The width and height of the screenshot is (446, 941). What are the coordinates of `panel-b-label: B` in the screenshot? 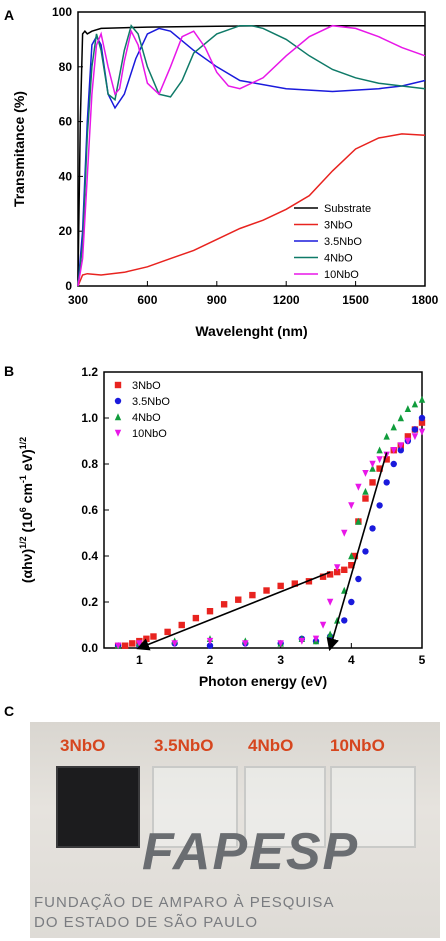 It's located at (9, 371).